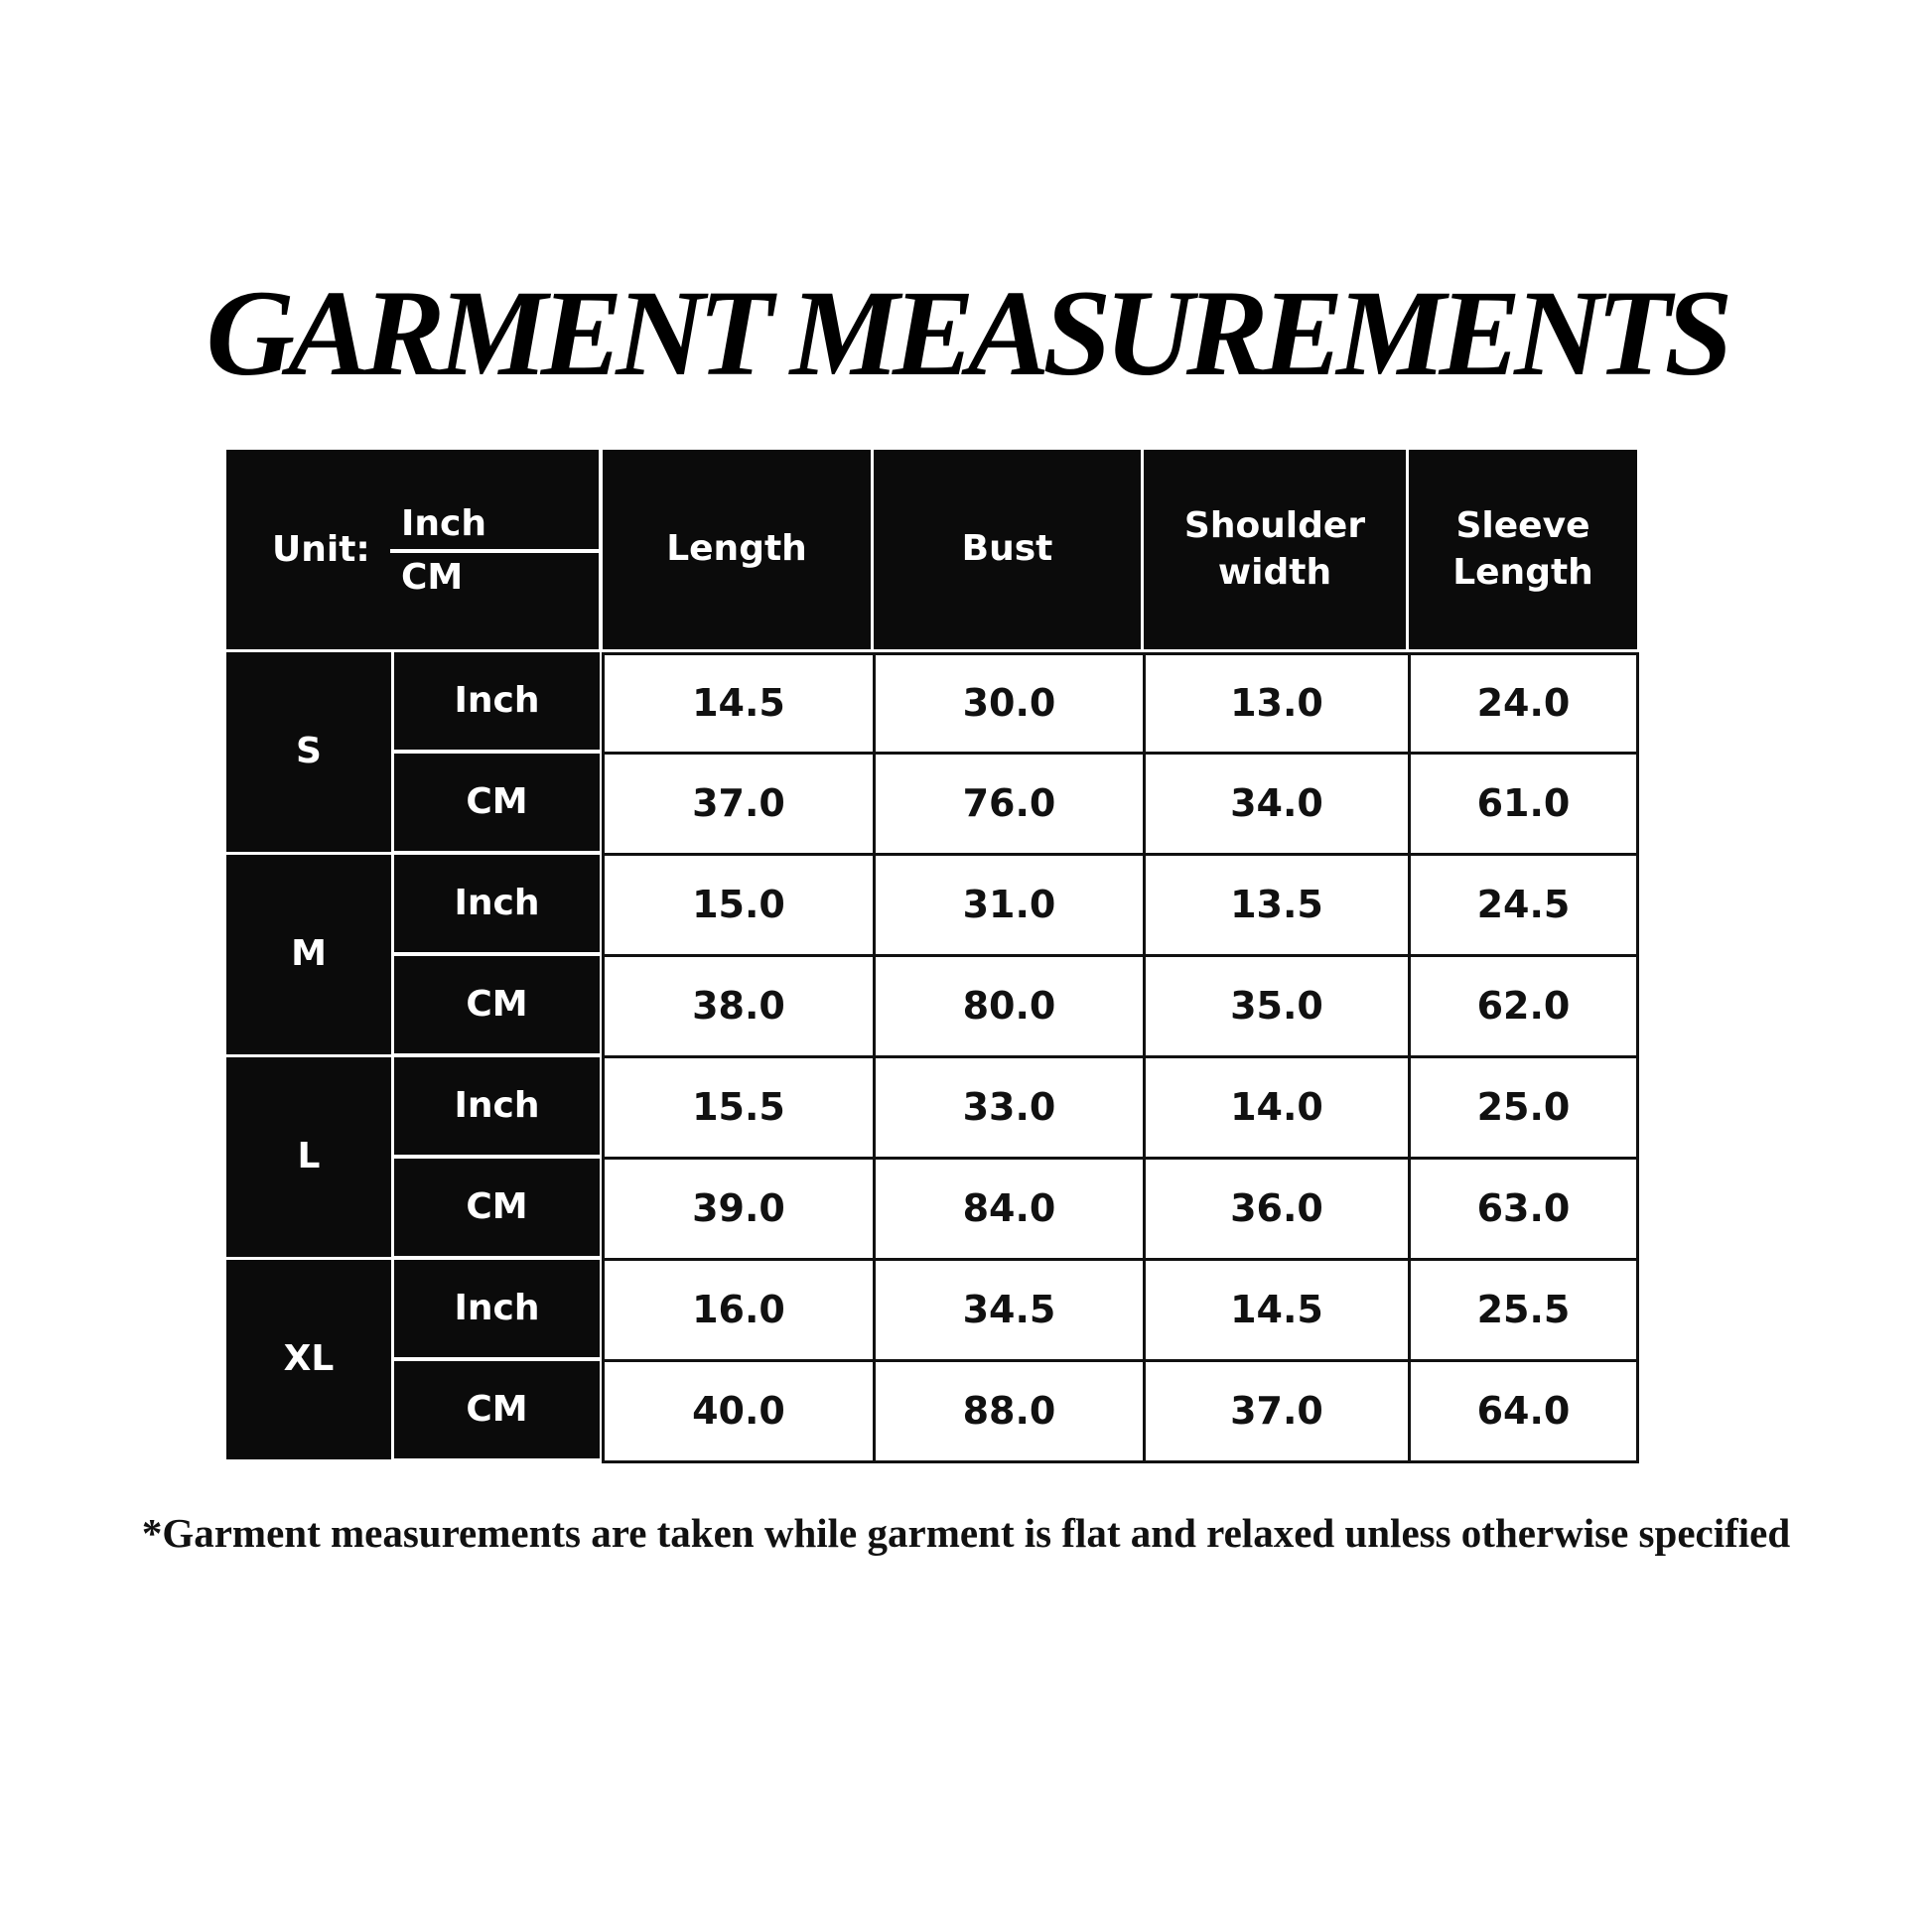 The image size is (1932, 1932). Describe the element at coordinates (1010, 1411) in the screenshot. I see `measurement-cell: 88.0` at that location.